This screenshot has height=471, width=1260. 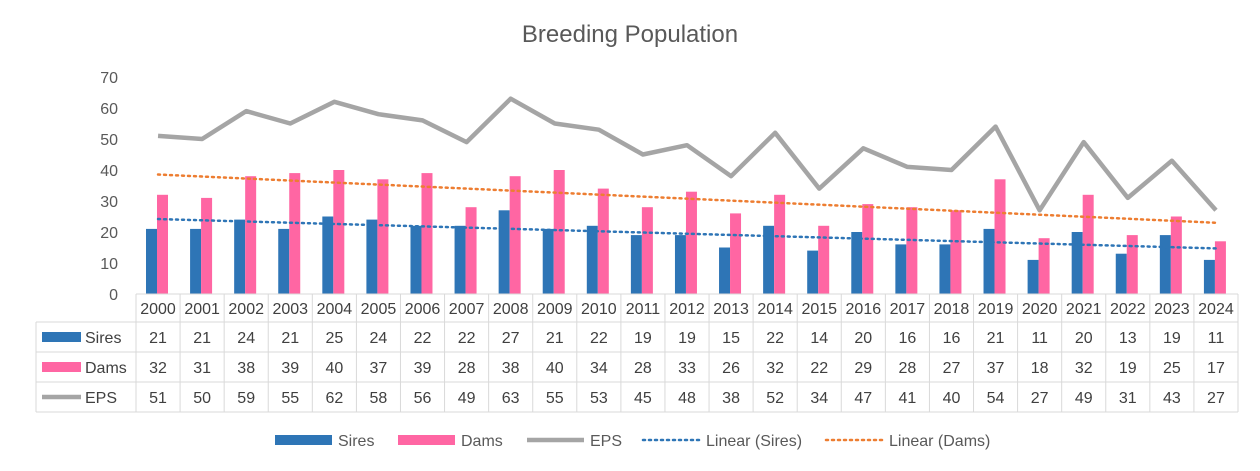 I want to click on legend-item: Dams, so click(x=450, y=441).